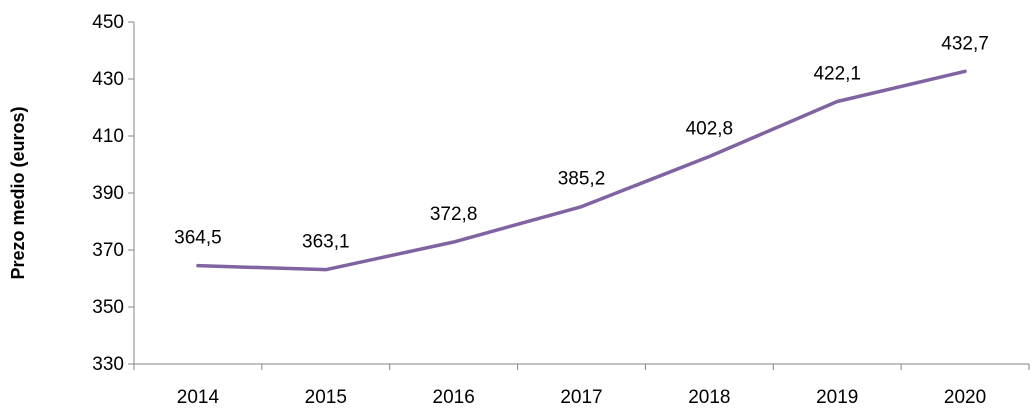 This screenshot has height=419, width=1035. Describe the element at coordinates (198, 397) in the screenshot. I see `x-tick-label: 2014` at that location.